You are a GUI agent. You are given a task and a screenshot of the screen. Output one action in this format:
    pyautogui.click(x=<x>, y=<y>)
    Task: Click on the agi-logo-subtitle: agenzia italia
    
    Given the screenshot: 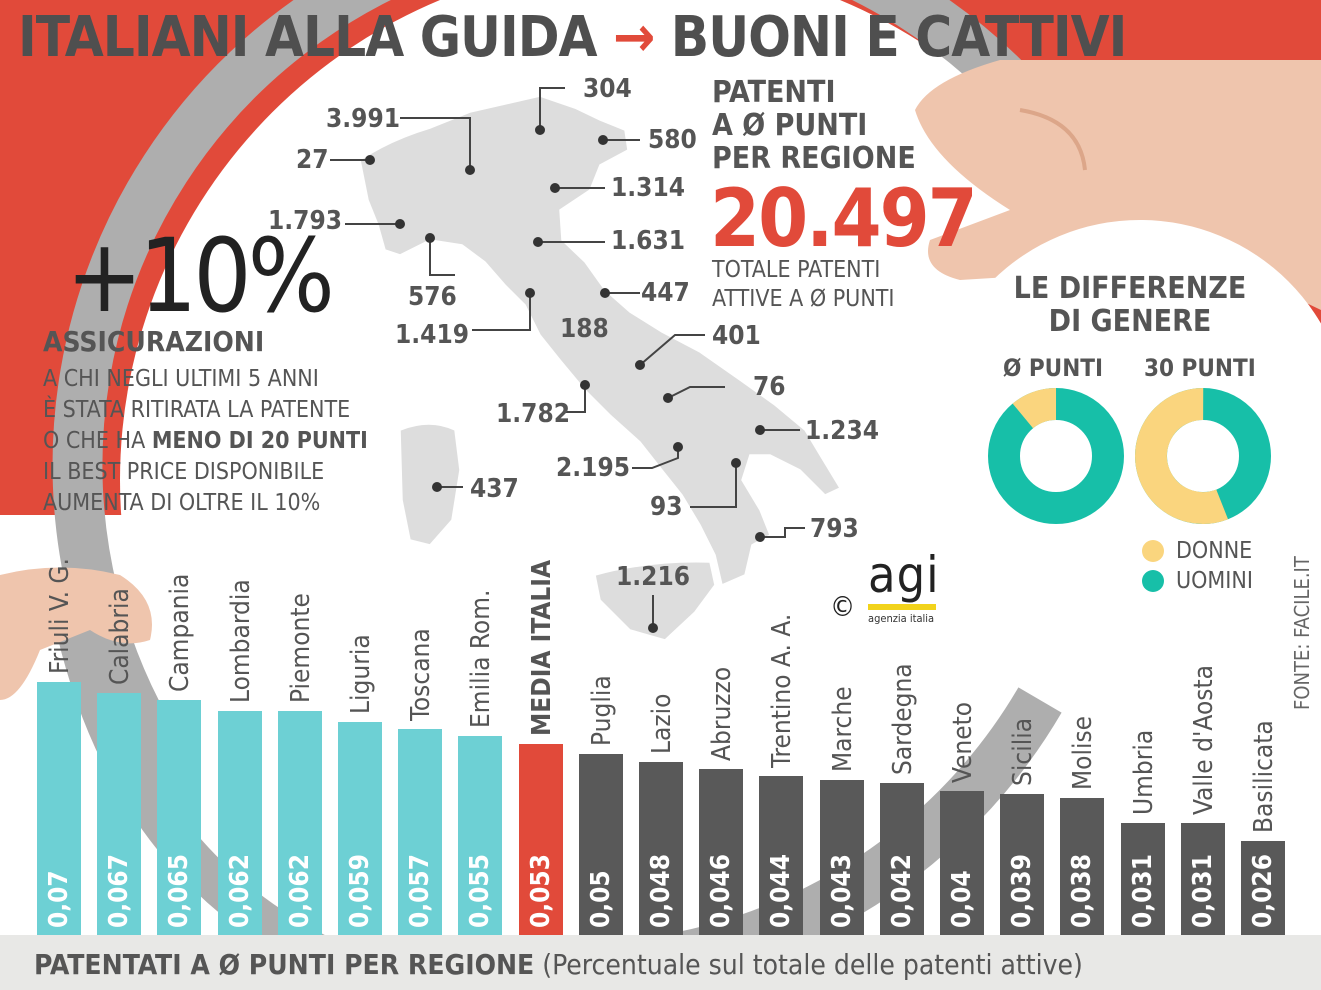 What is the action you would take?
    pyautogui.click(x=901, y=618)
    